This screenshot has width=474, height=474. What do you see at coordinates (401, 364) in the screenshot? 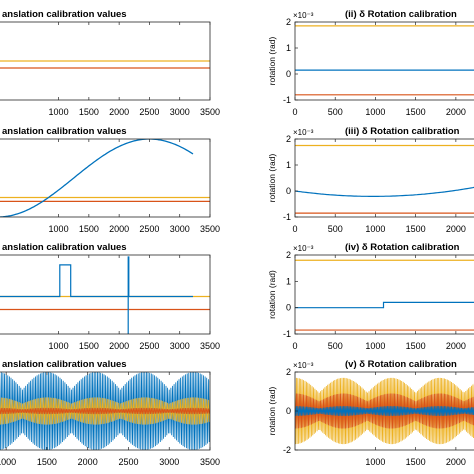
I see `panel-title: (v) δ Rotation calibration` at bounding box center [401, 364].